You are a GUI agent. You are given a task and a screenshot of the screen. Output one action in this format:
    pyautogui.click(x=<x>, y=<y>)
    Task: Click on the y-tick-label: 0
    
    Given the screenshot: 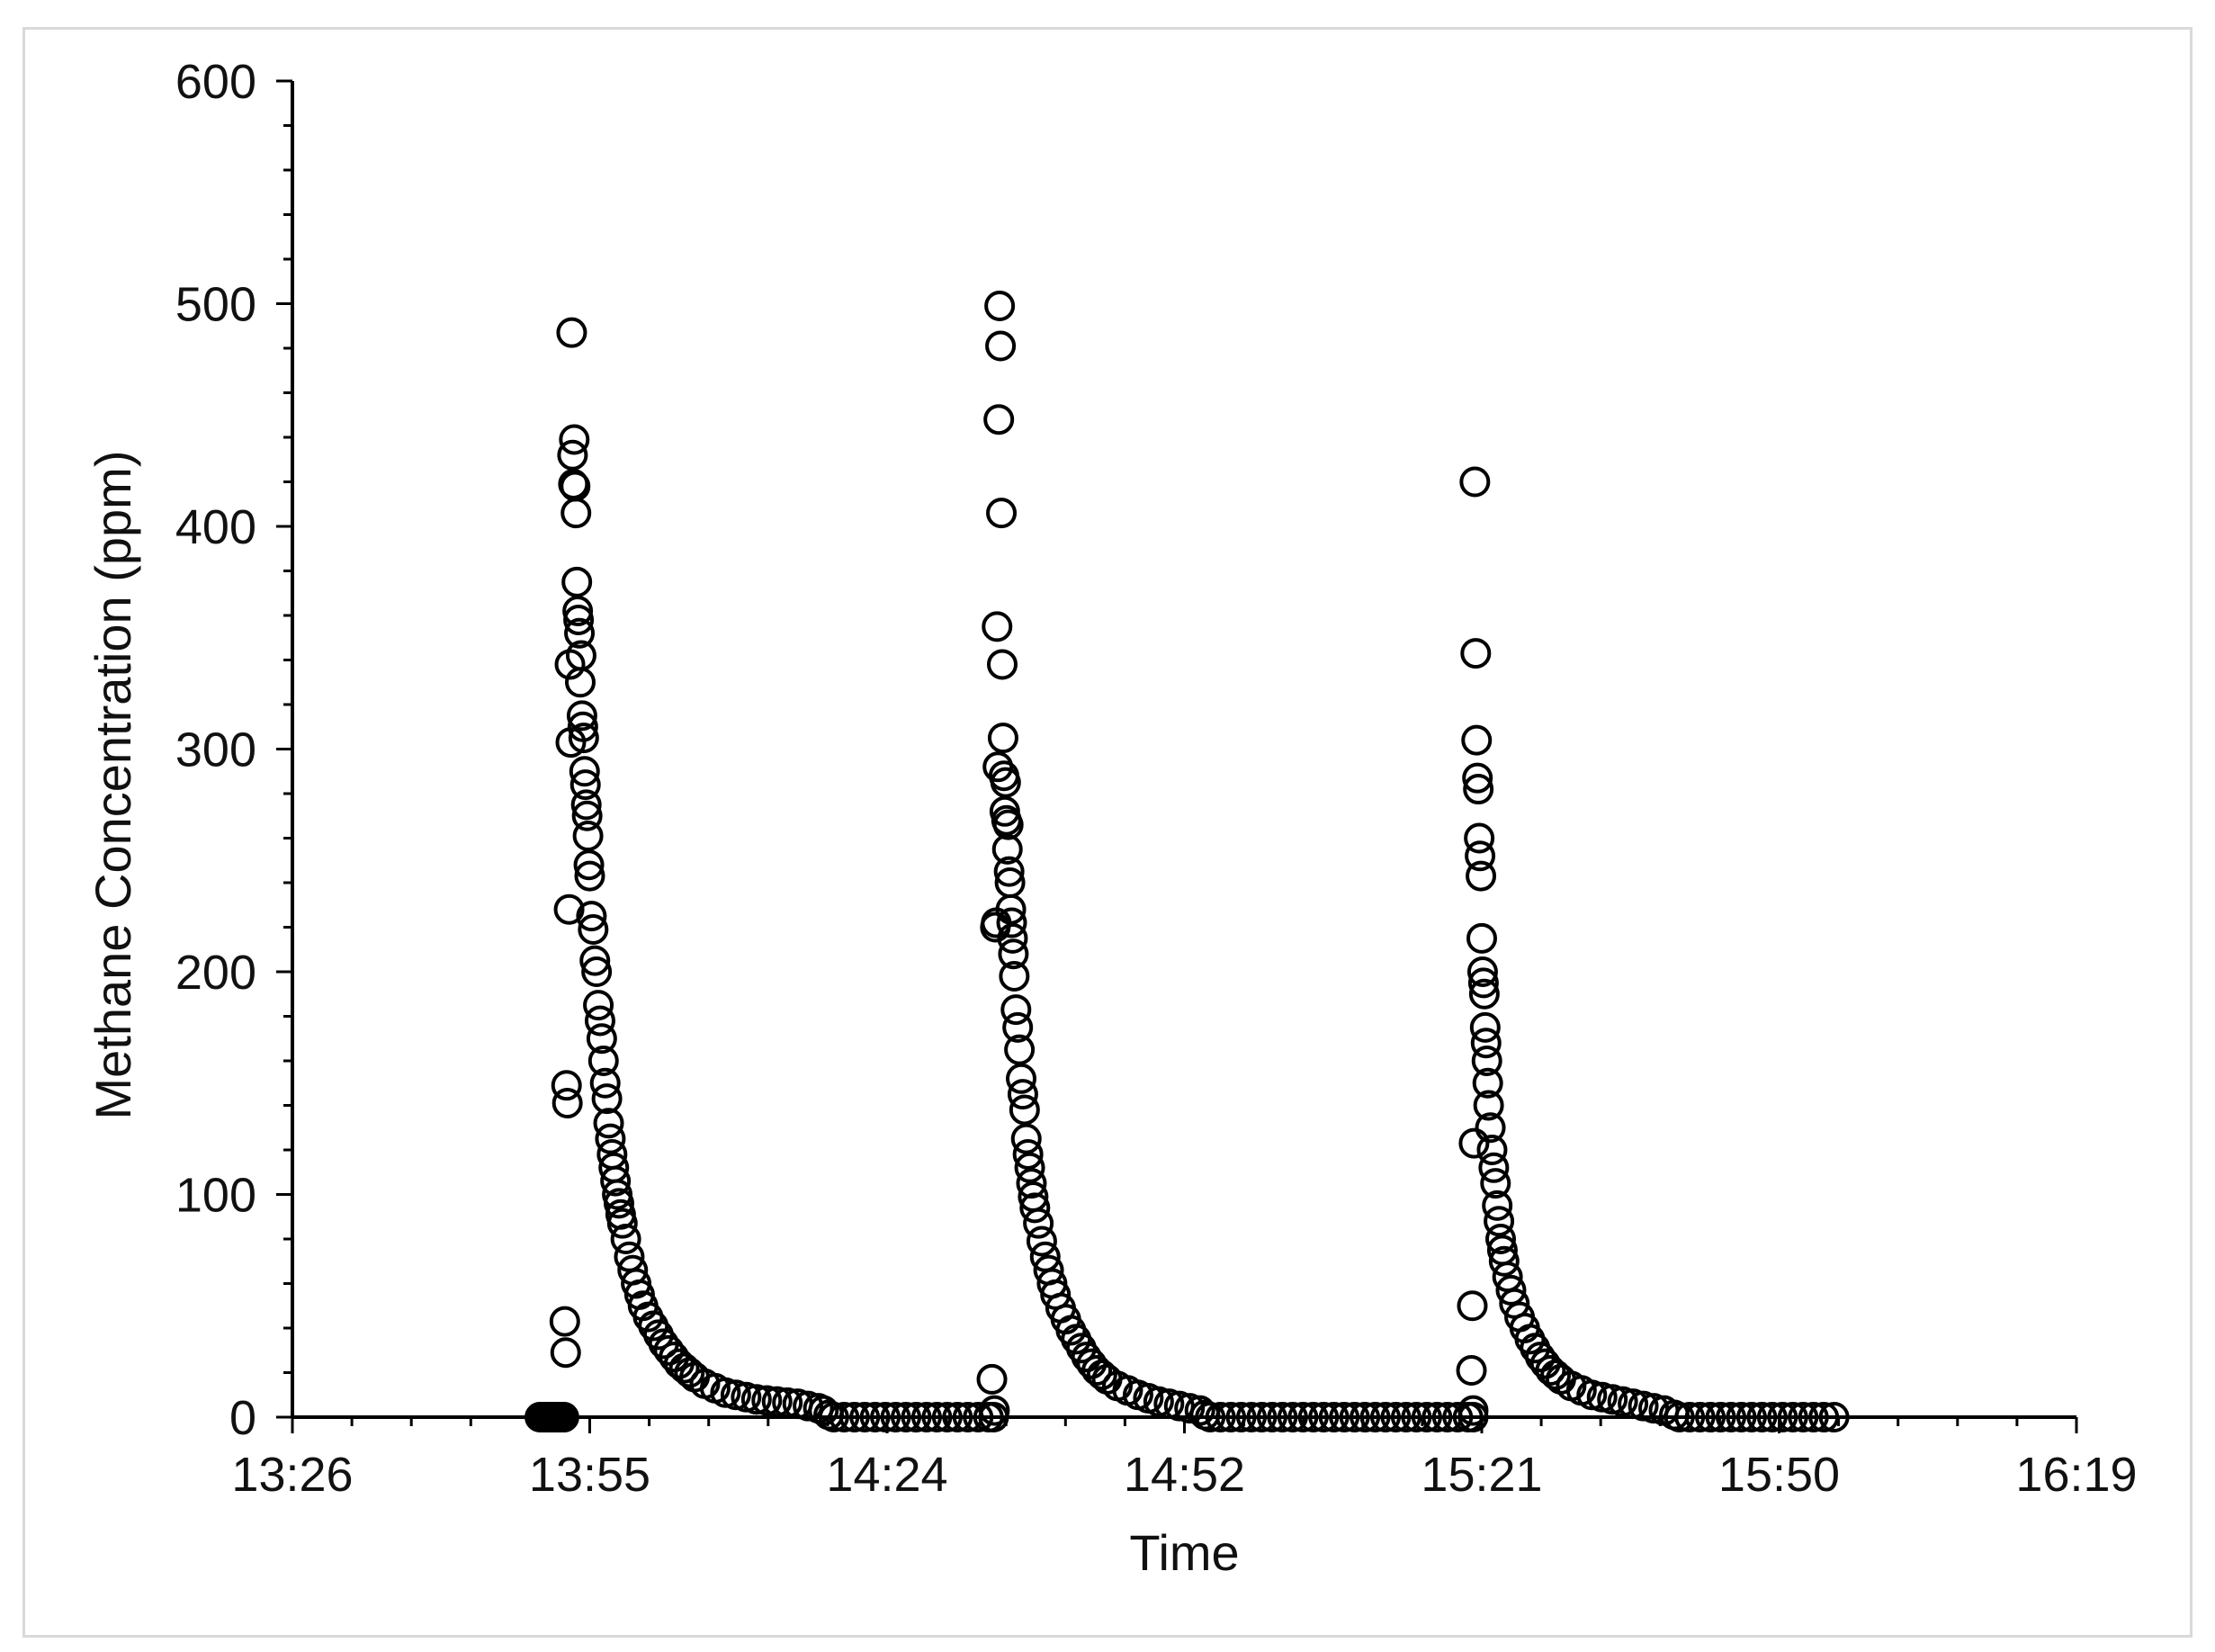 What is the action you would take?
    pyautogui.click(x=243, y=1418)
    